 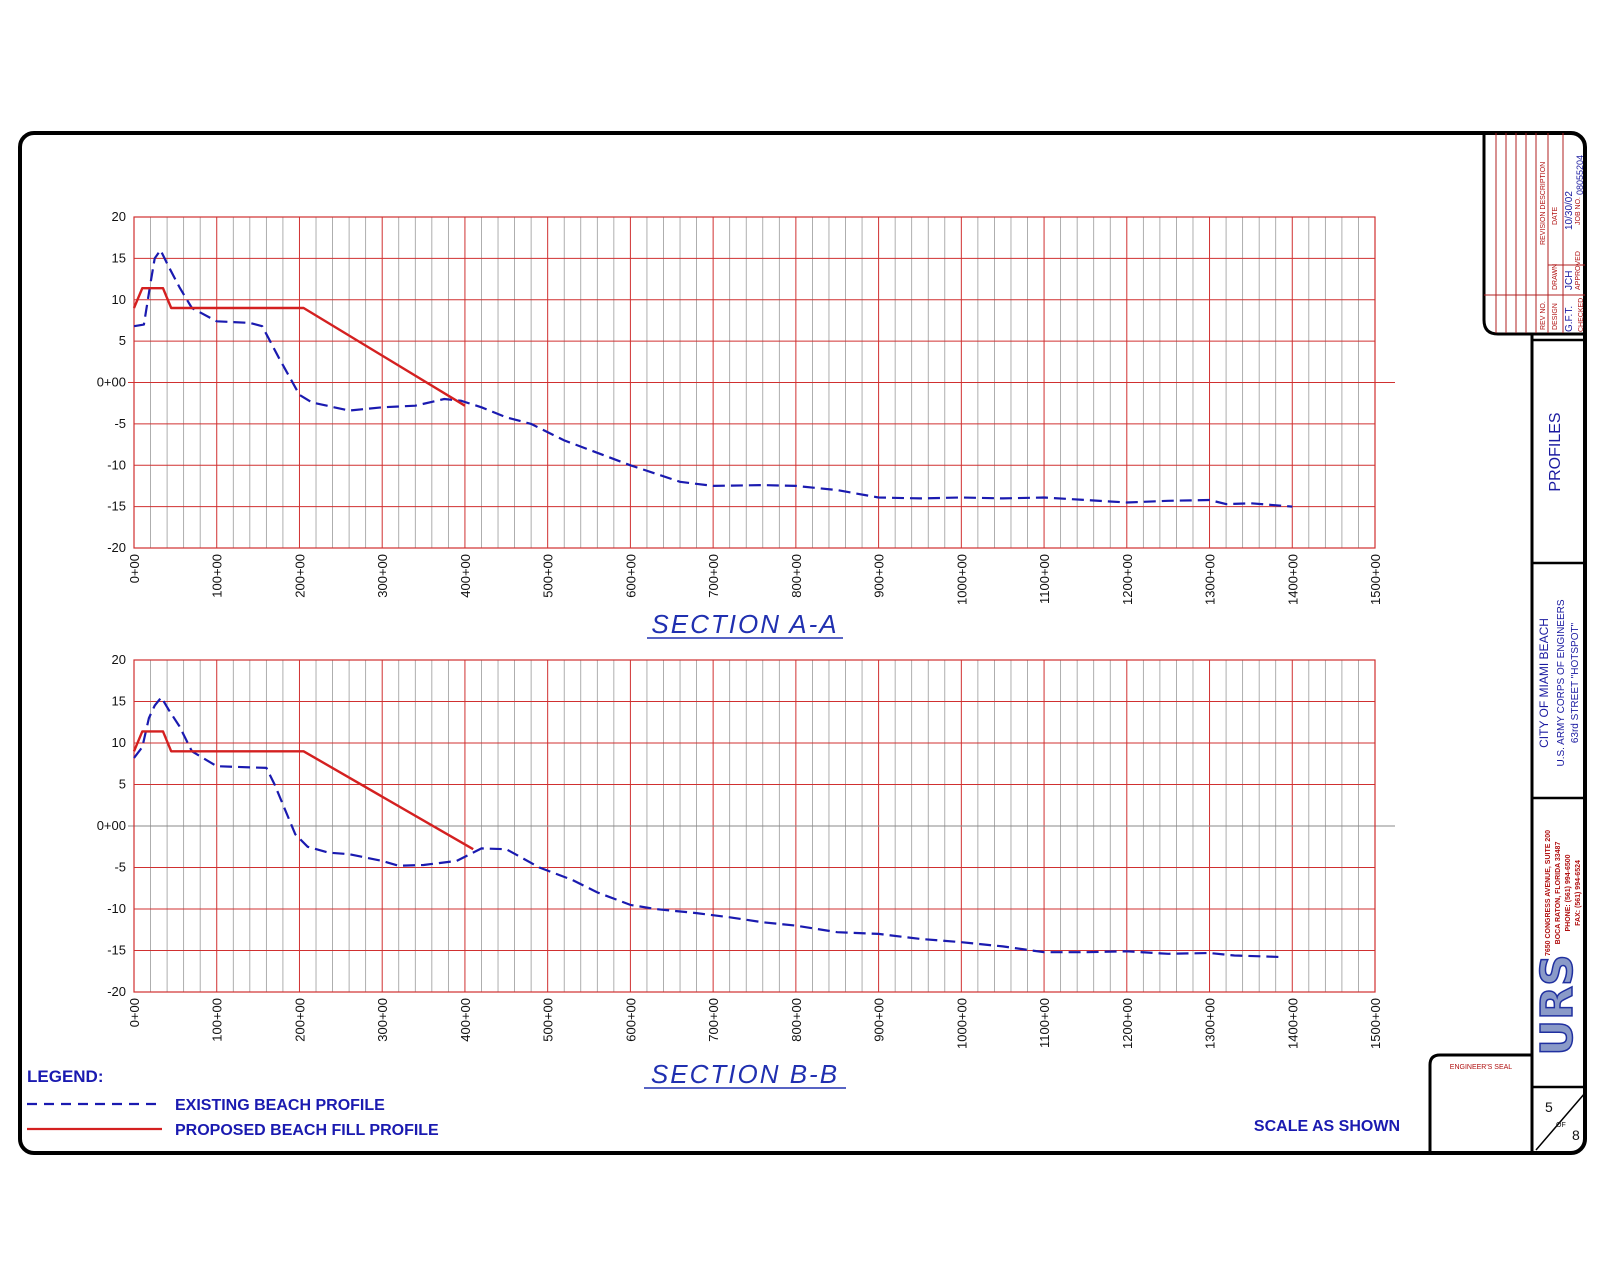 I want to click on sheet-number: 5, so click(x=1549, y=1107).